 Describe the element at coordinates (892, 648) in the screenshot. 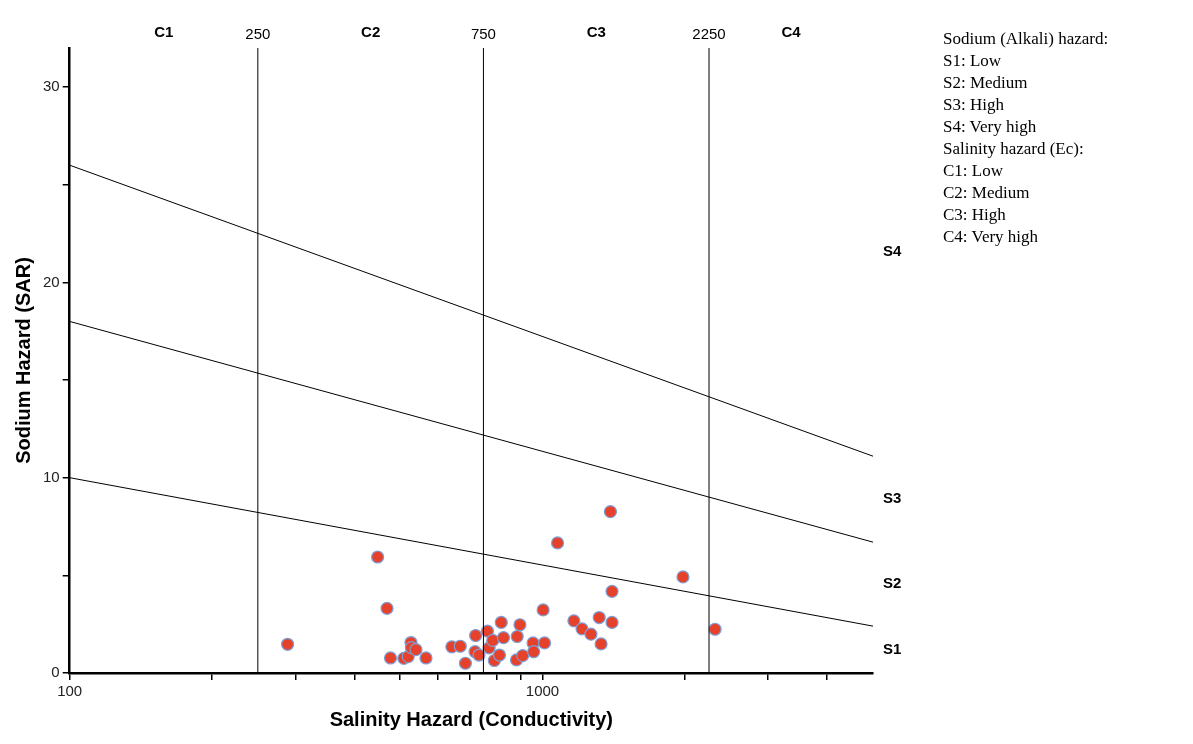

I see `text: S1` at that location.